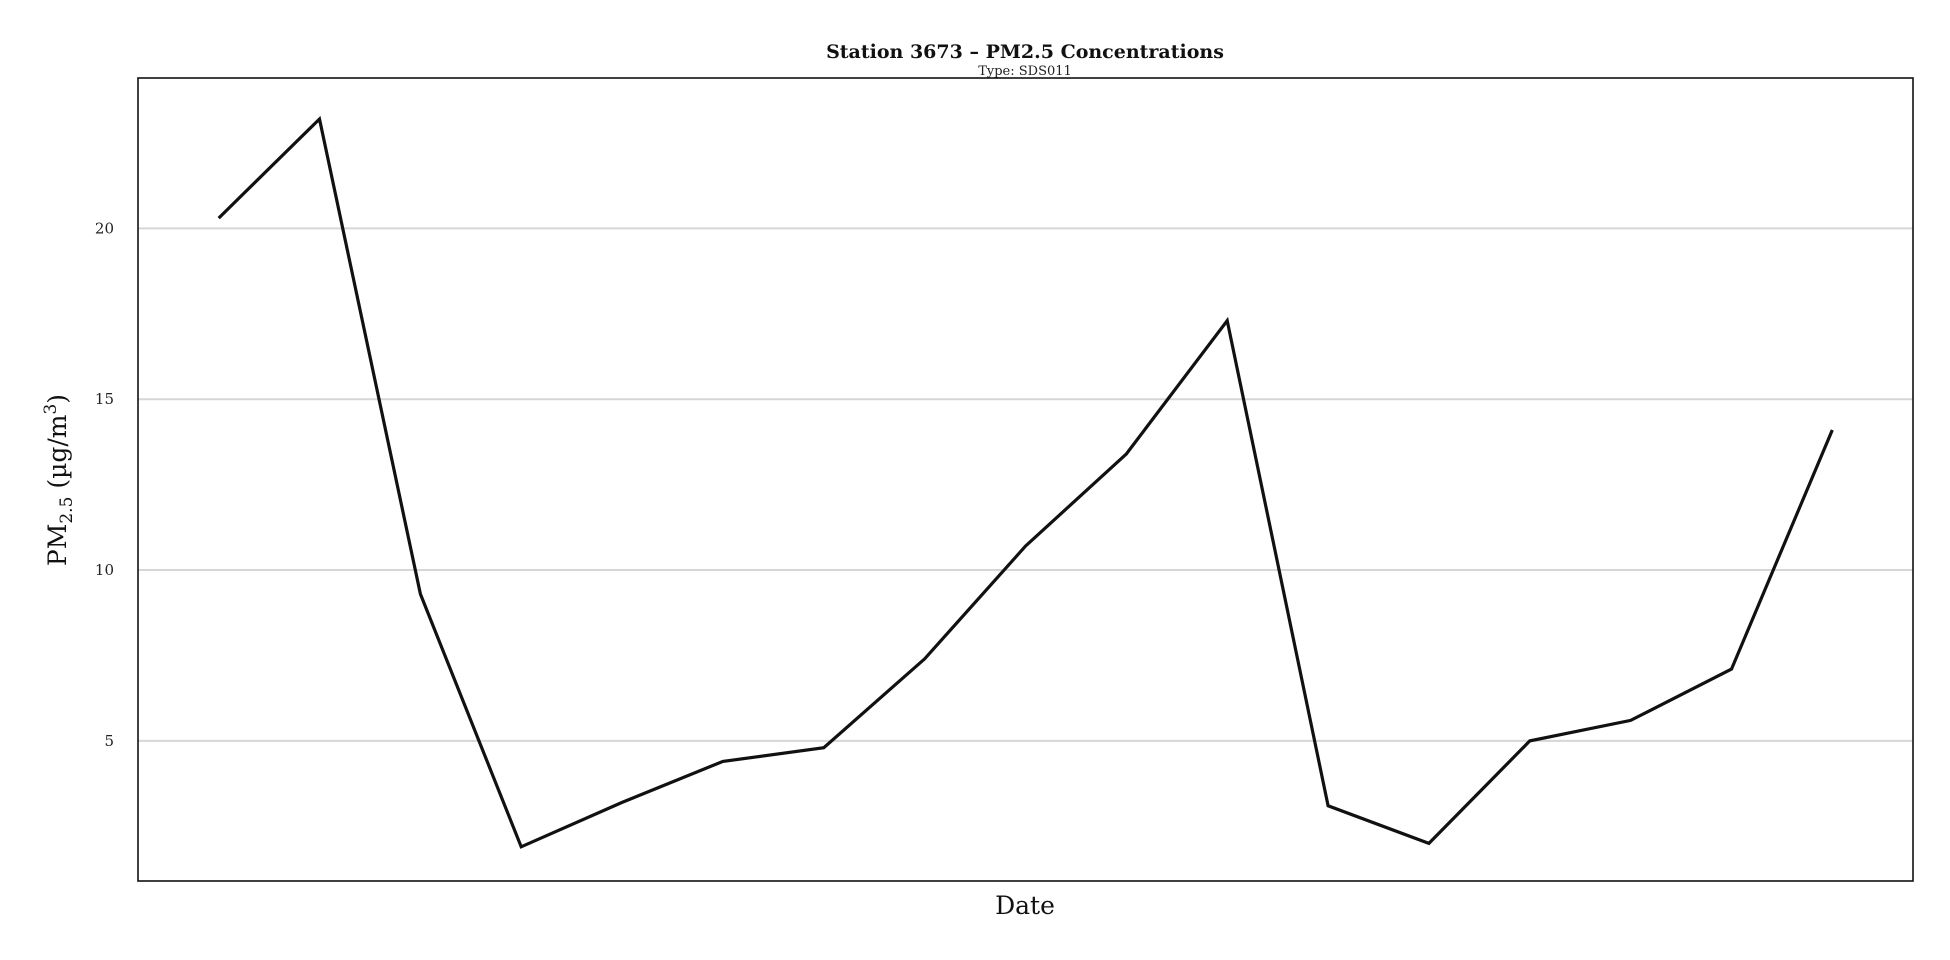 The height and width of the screenshot is (960, 1950). Describe the element at coordinates (57, 455) in the screenshot. I see `y-axis-title-unit: (µg/m` at that location.